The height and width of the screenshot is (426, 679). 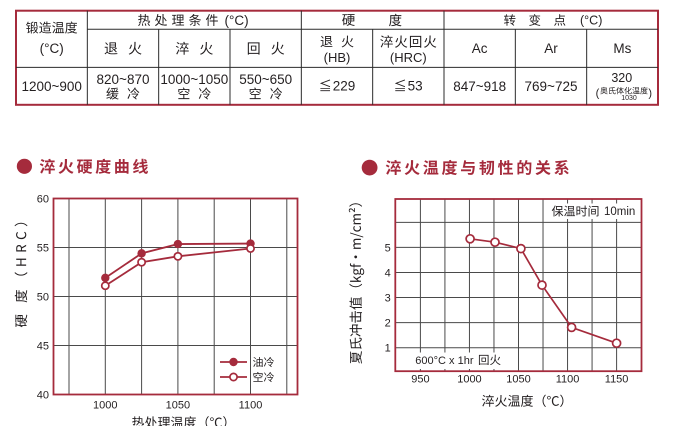 I want to click on svg-text: 550~650, so click(x=265, y=79).